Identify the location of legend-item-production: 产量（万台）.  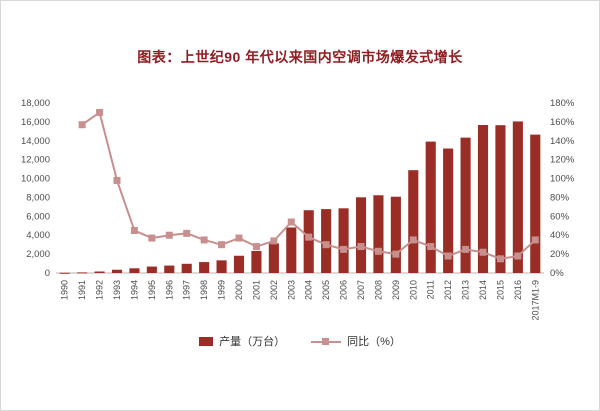
(242, 341).